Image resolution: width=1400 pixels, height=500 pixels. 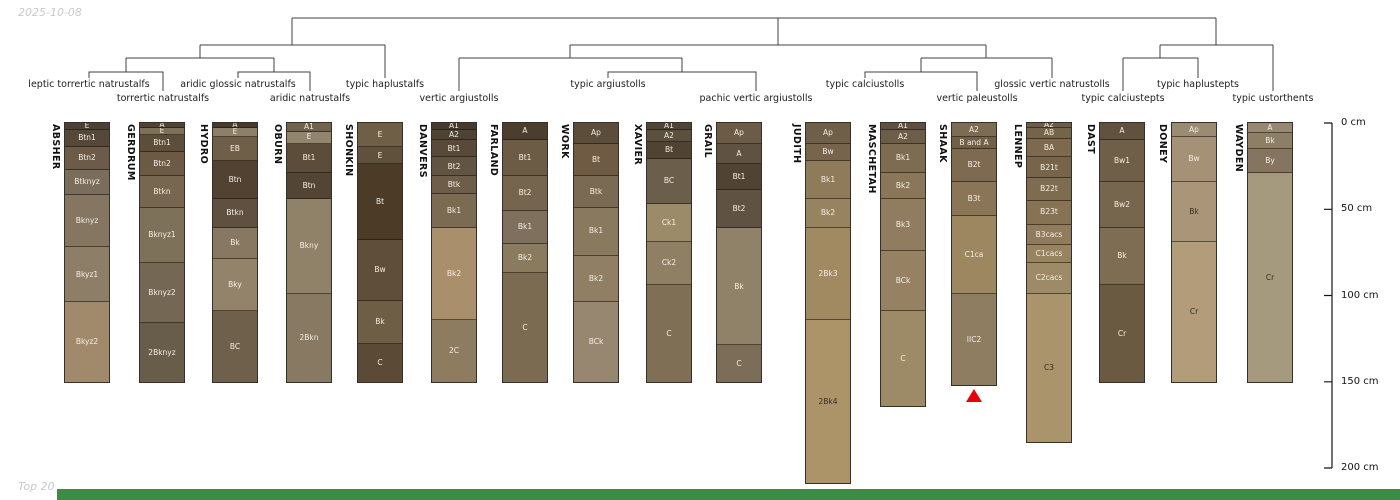 What do you see at coordinates (903, 224) in the screenshot?
I see `horizon-label: Bk3` at bounding box center [903, 224].